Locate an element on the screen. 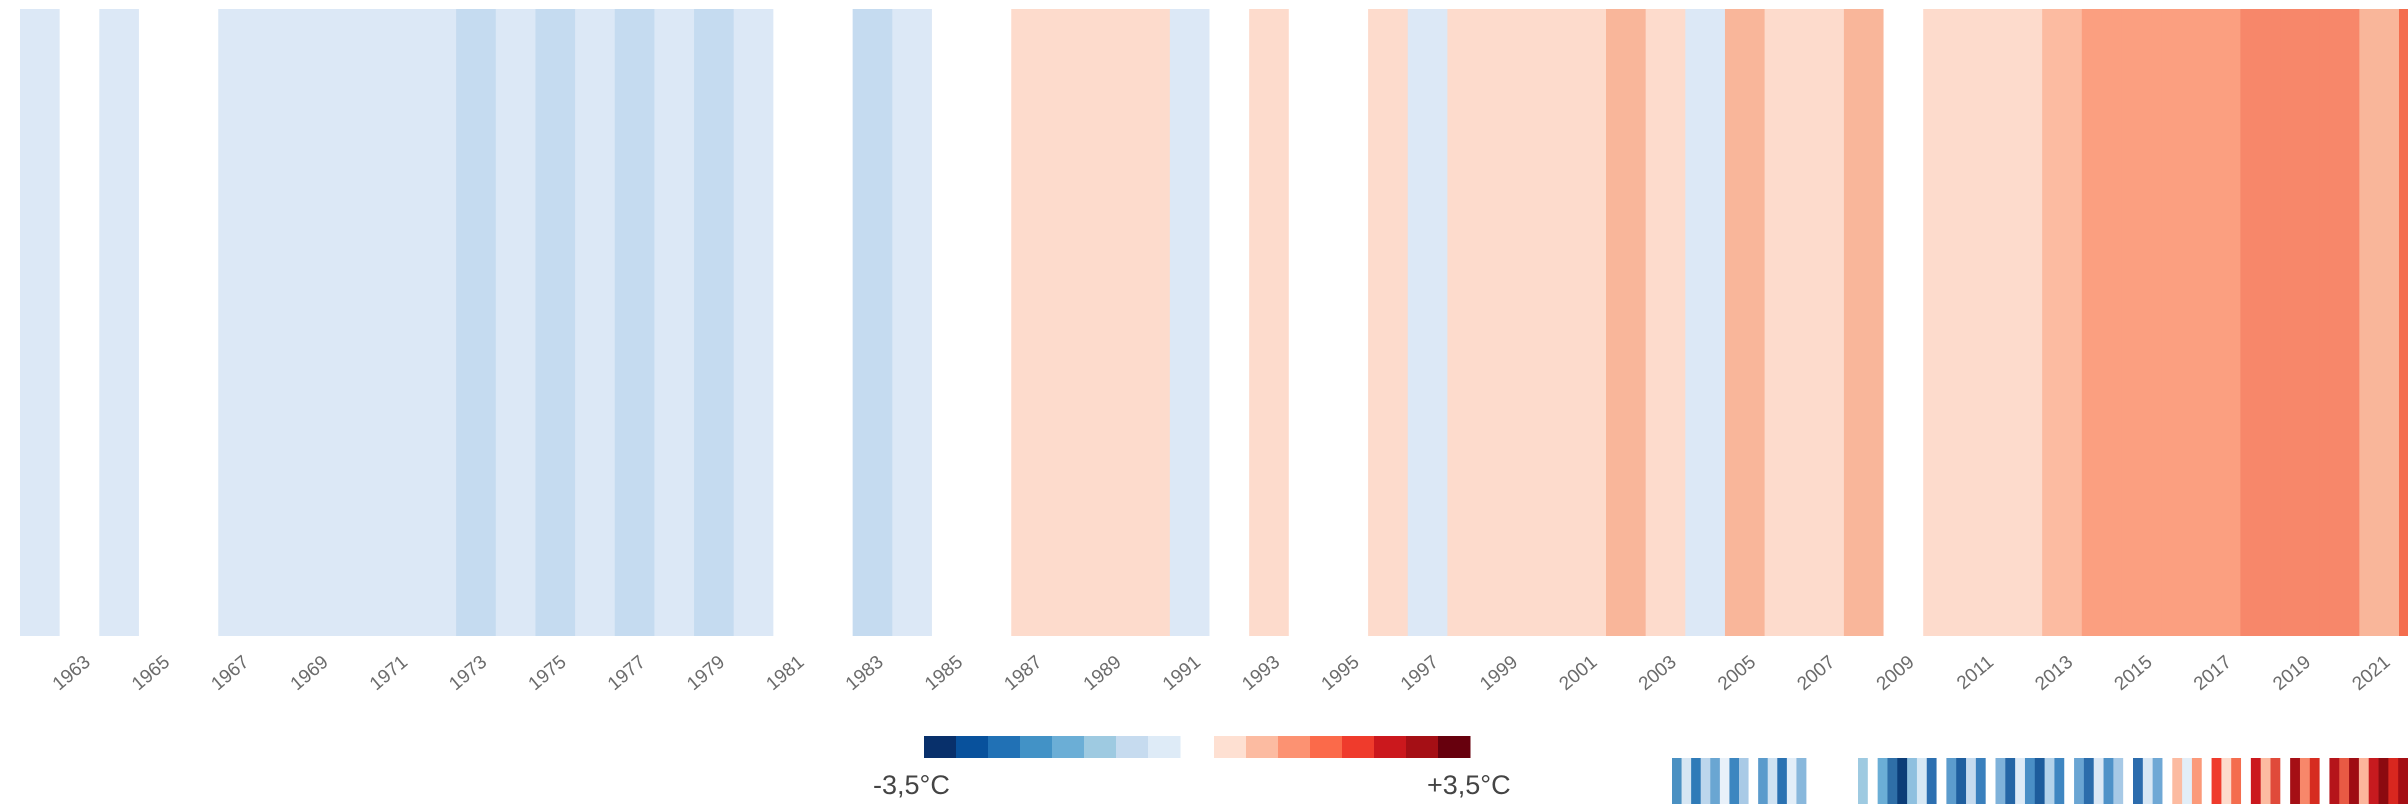 This screenshot has width=2408, height=804. stripe-1973 is located at coordinates (476, 322).